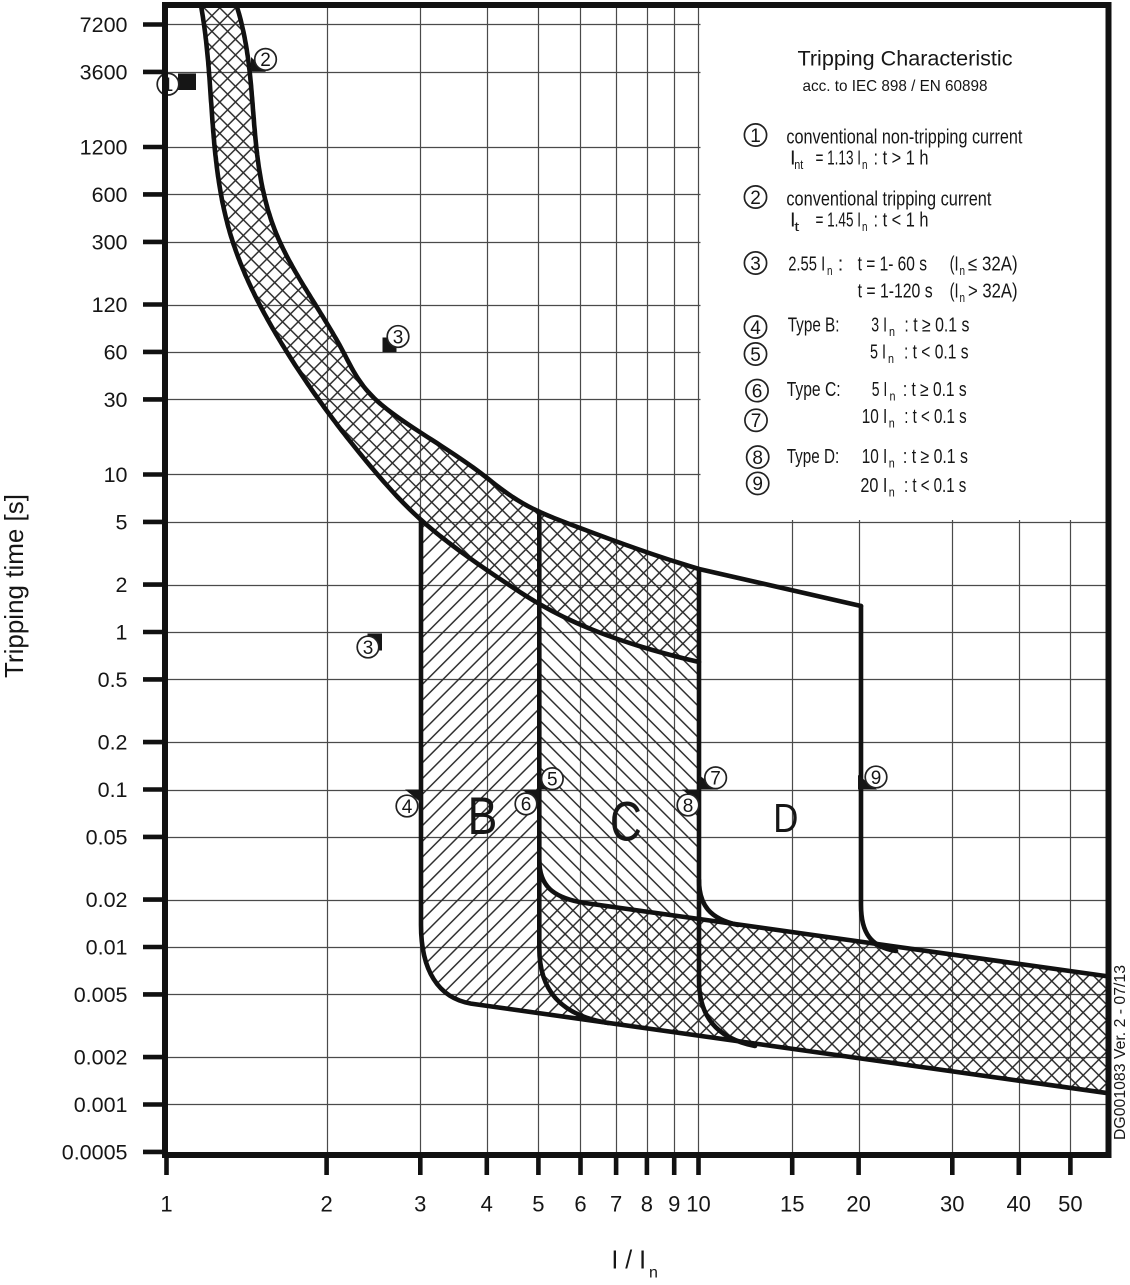 Image resolution: width=1130 pixels, height=1285 pixels. What do you see at coordinates (873, 486) in the screenshot?
I see `svg-text: 20 I` at bounding box center [873, 486].